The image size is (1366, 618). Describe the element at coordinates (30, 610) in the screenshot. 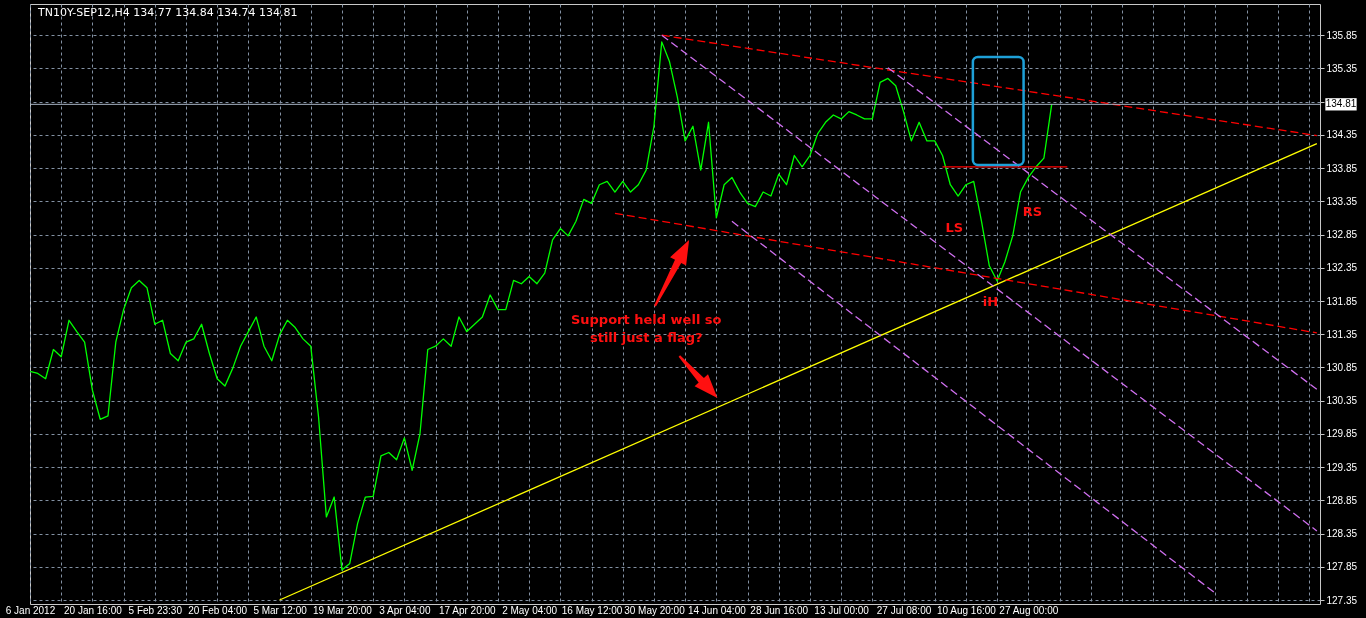

I see `x-tick-label: 6 Jan 2012` at that location.